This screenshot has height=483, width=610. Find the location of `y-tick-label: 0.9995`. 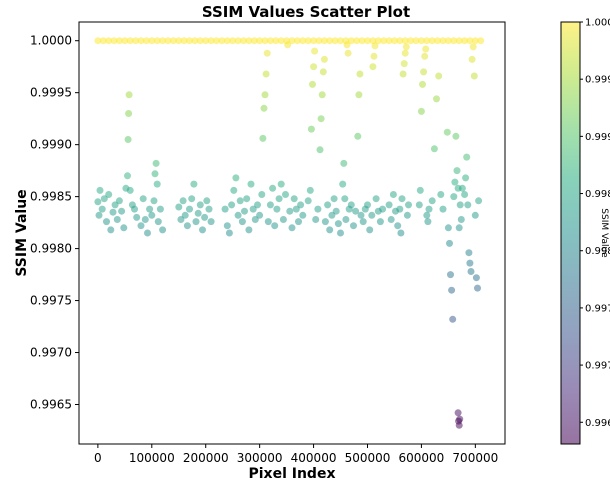

y-tick-label: 0.9995 is located at coordinates (51, 93).